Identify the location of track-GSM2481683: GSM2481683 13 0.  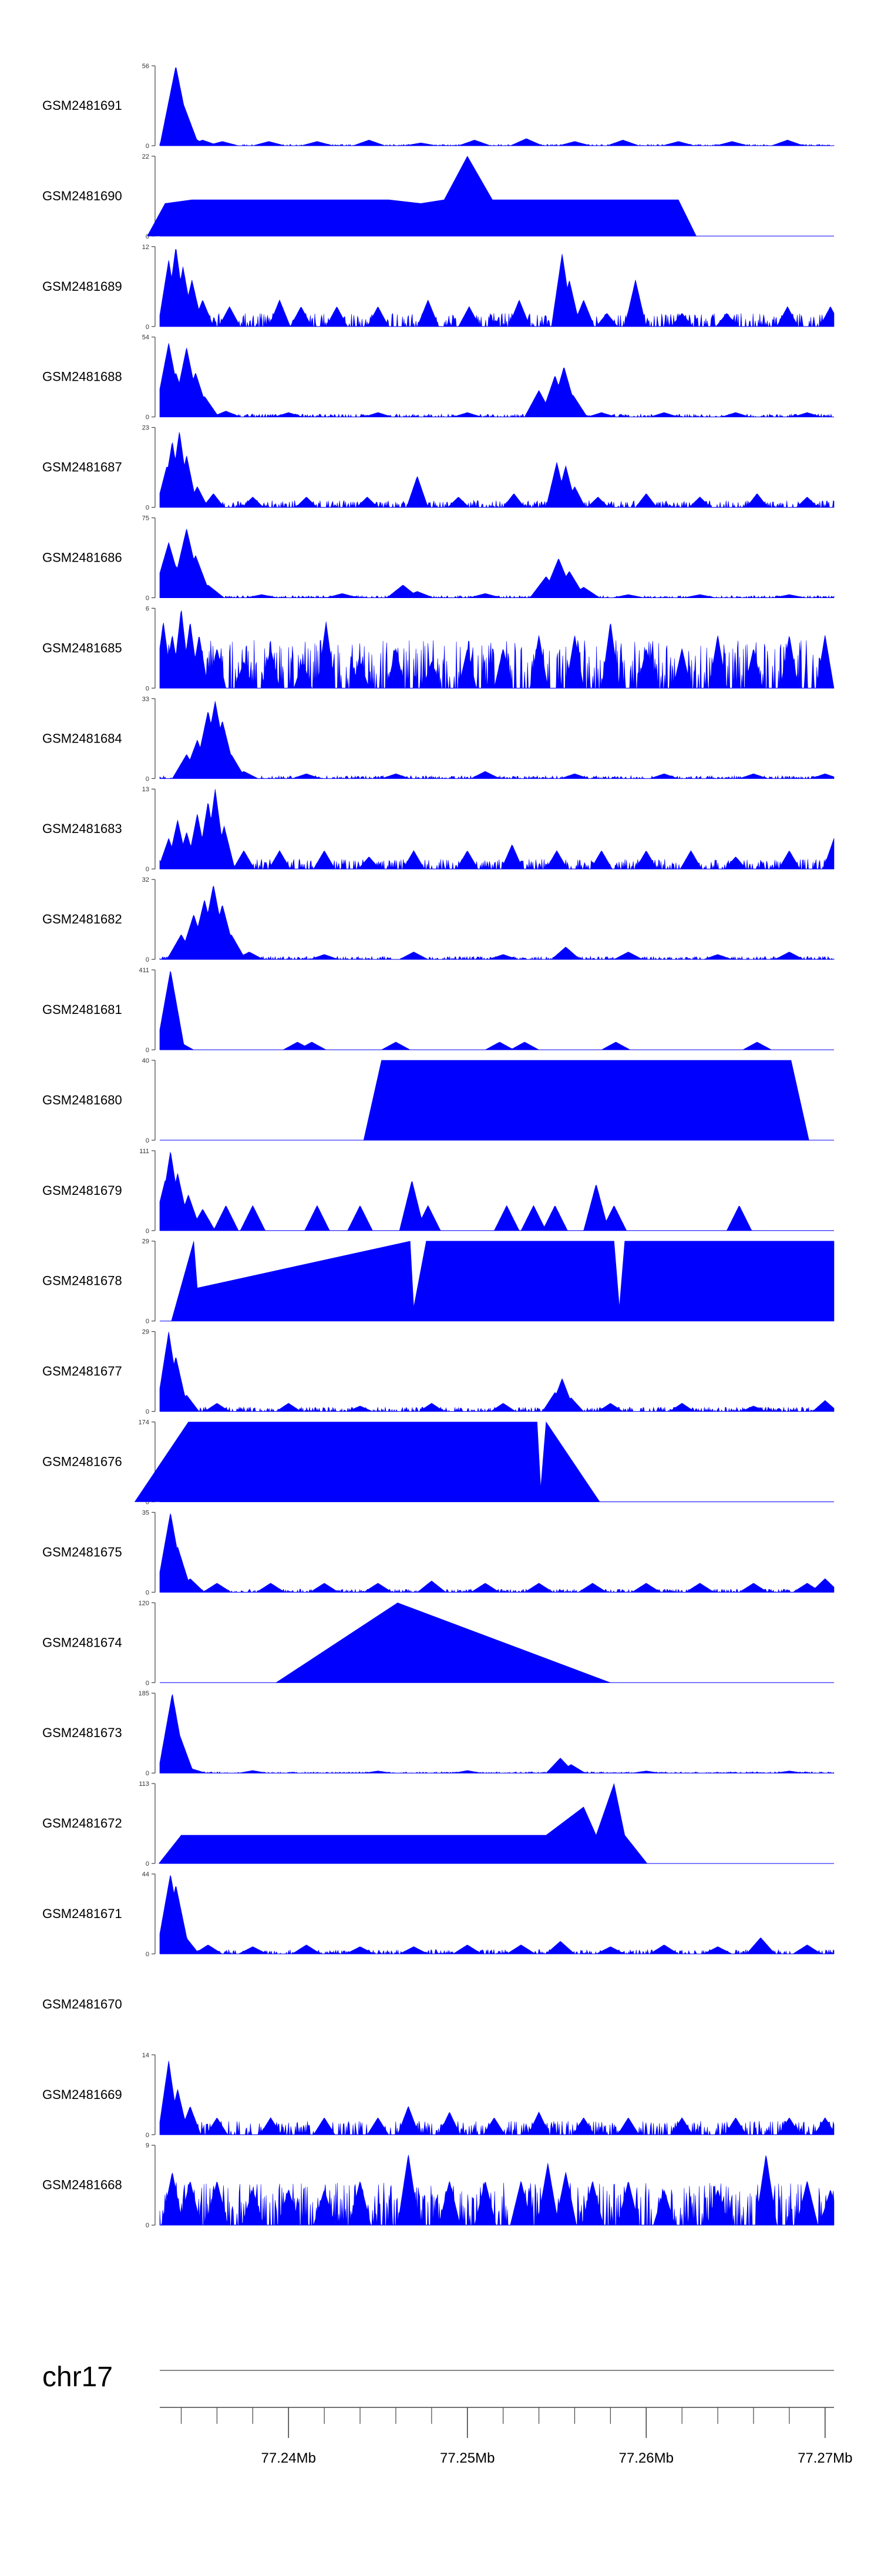
(439, 829).